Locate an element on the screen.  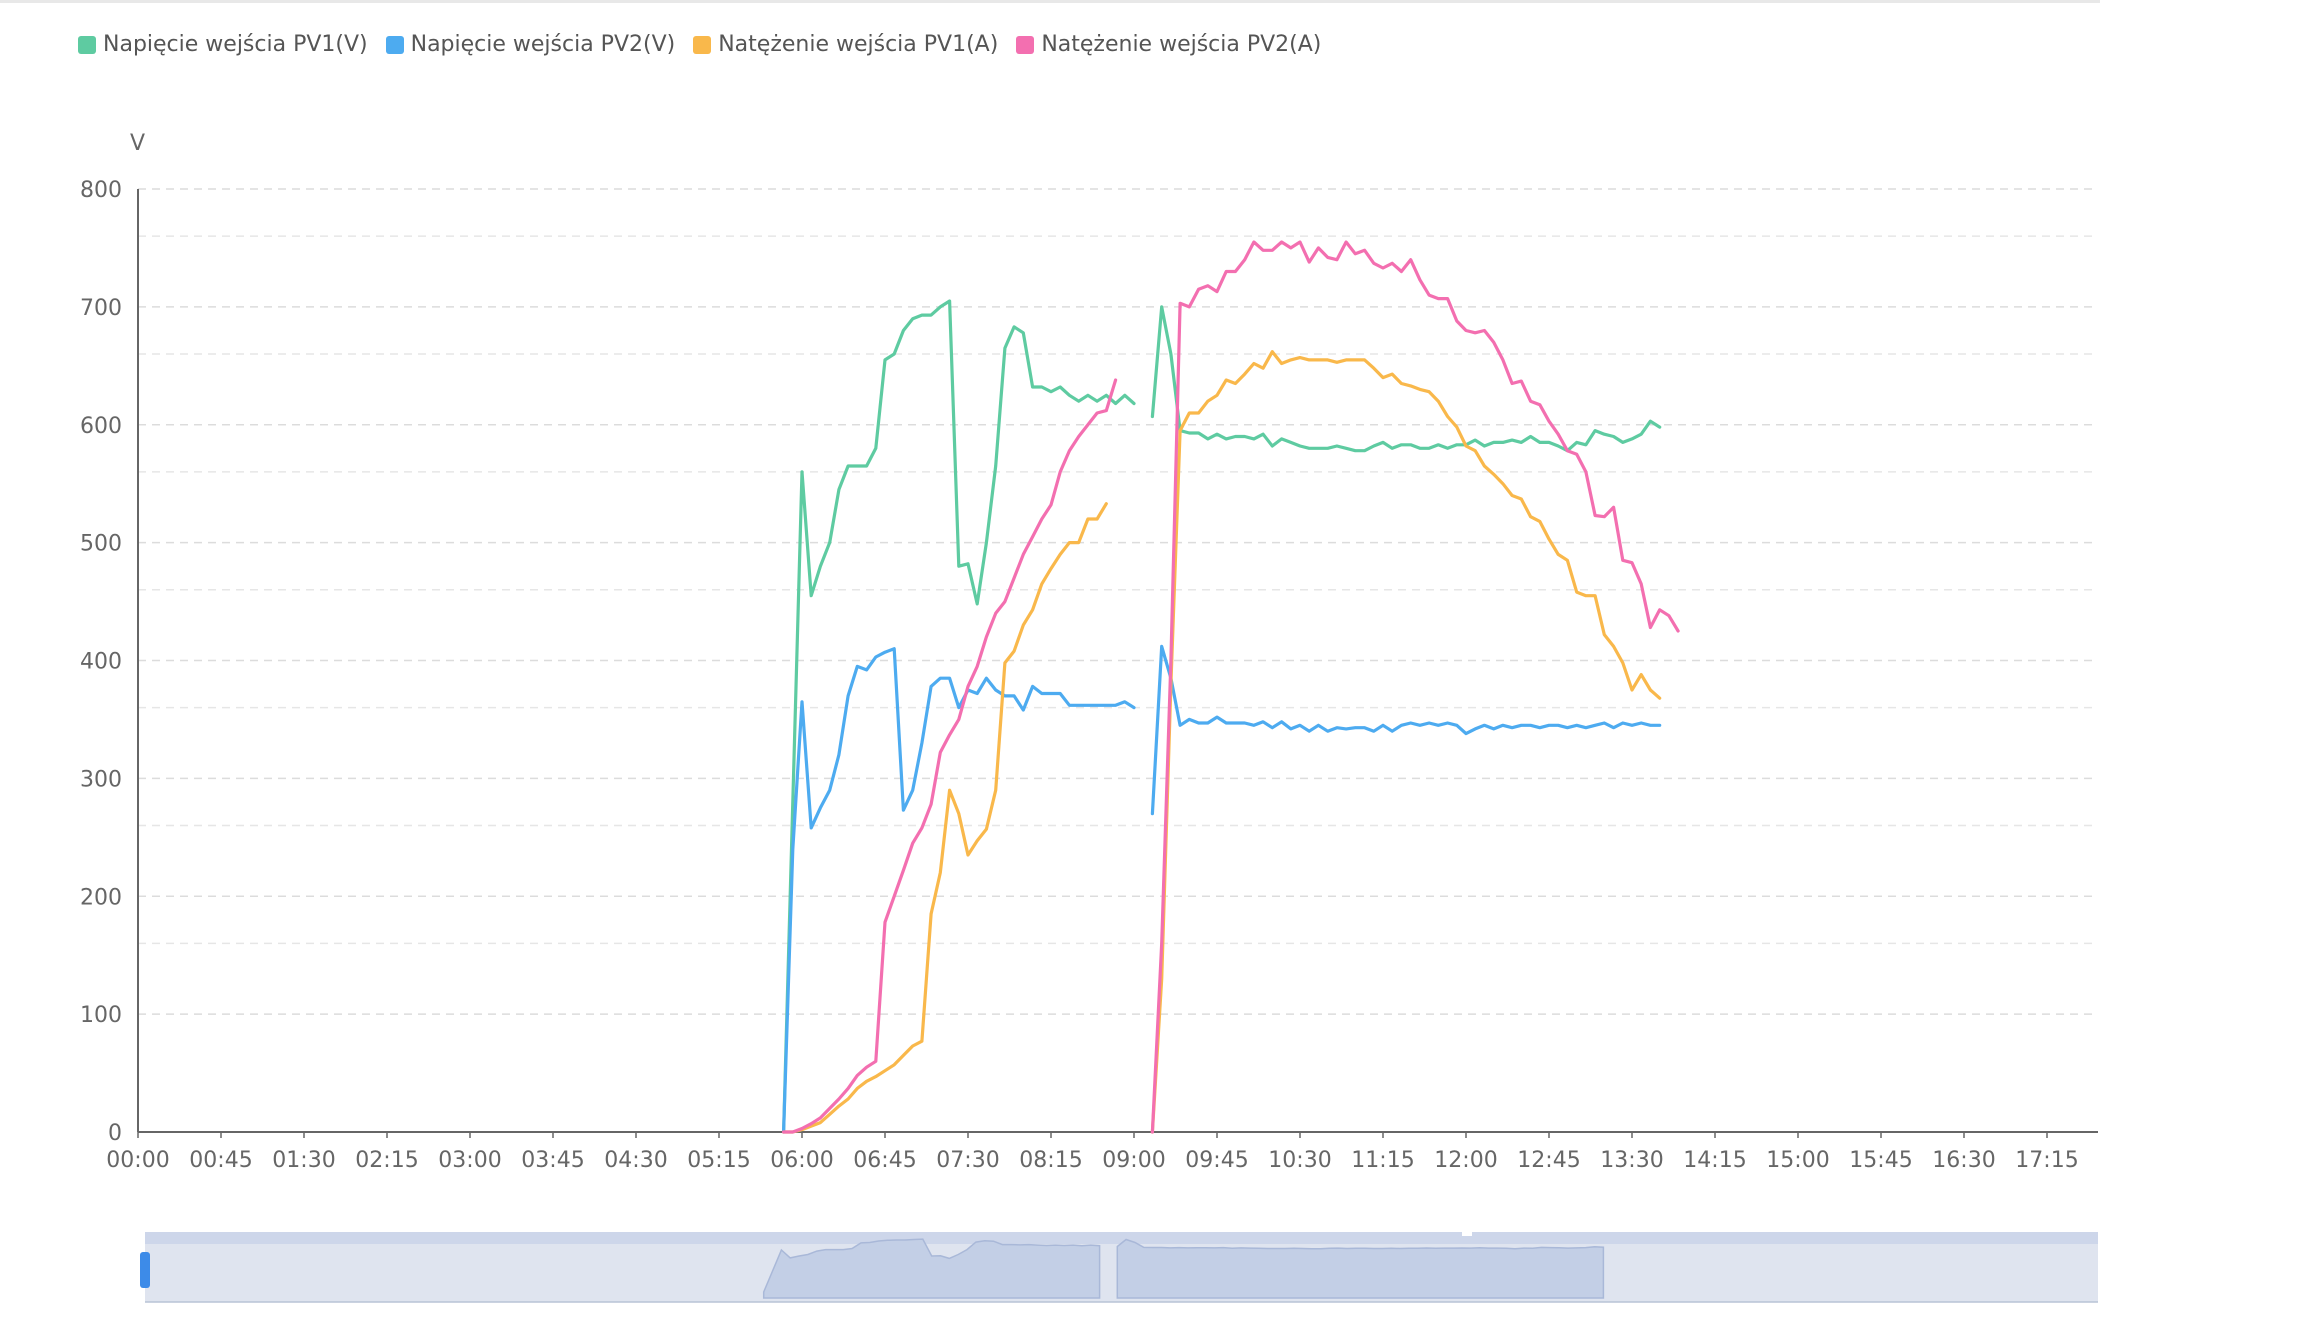
x-tick-label: 03:45 is located at coordinates (552, 1160).